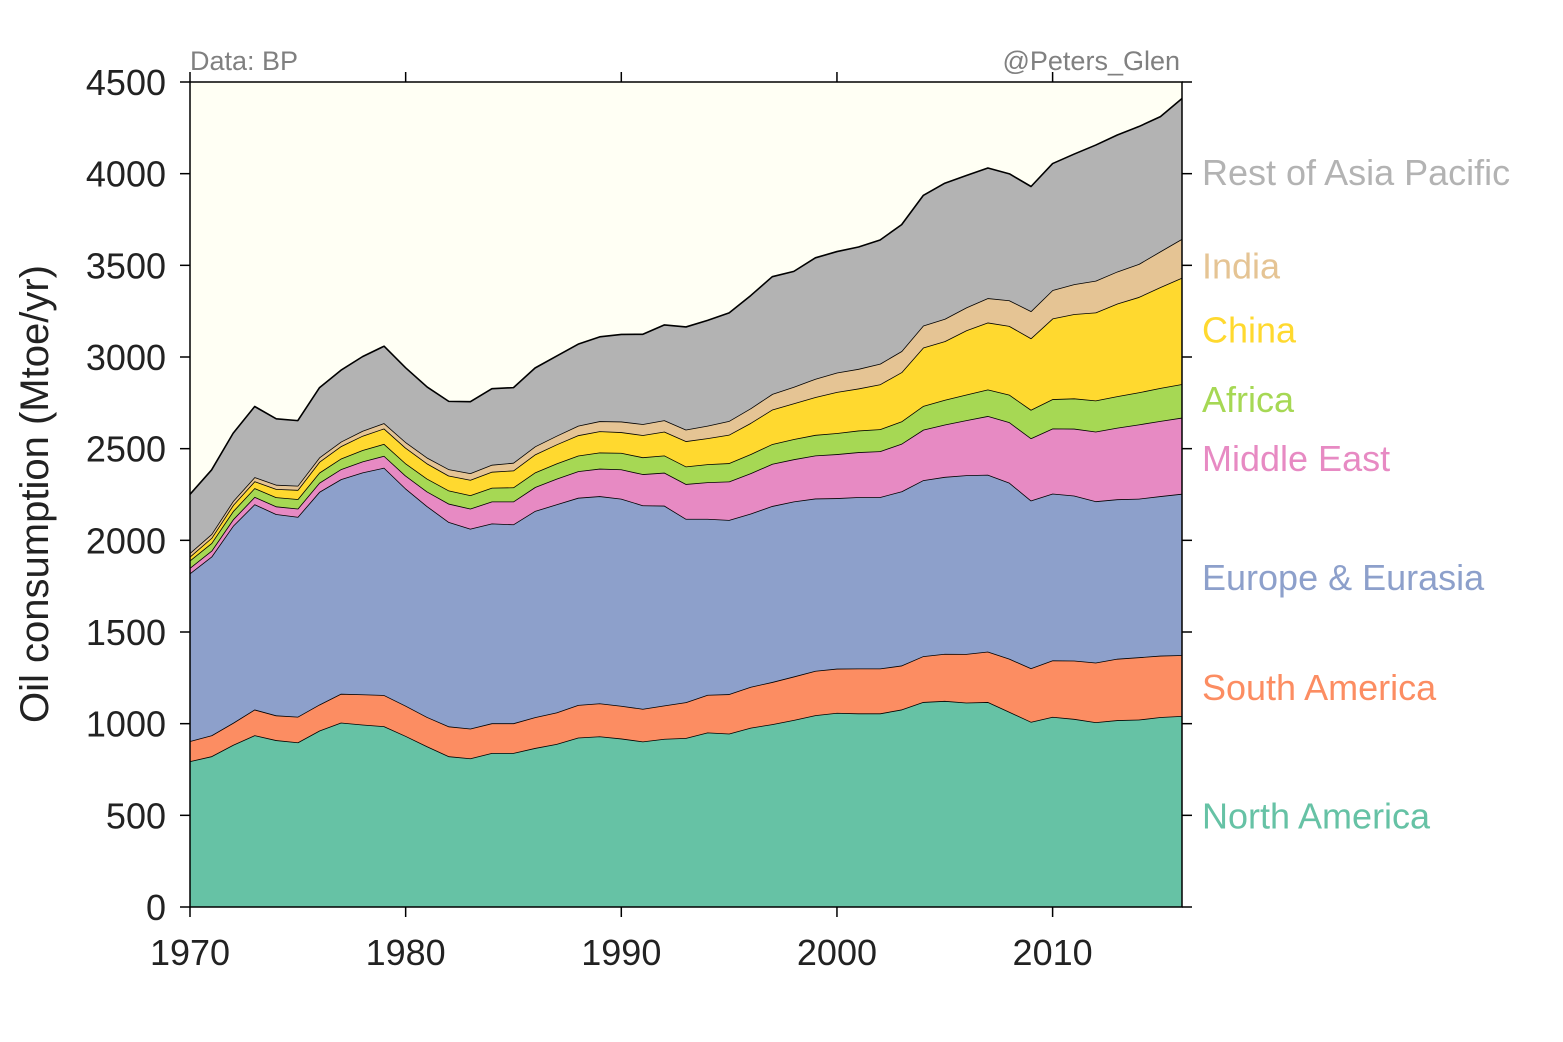  I want to click on y-tick-label: 1000, so click(126, 724).